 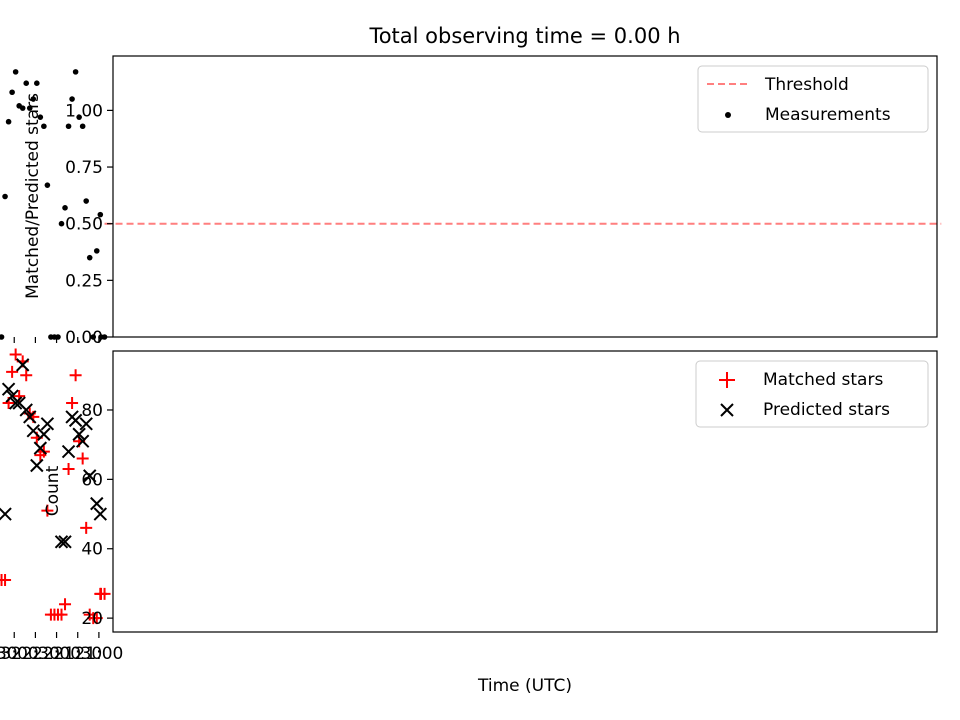 I want to click on x-tick-label: 21:00, so click(x=98, y=654).